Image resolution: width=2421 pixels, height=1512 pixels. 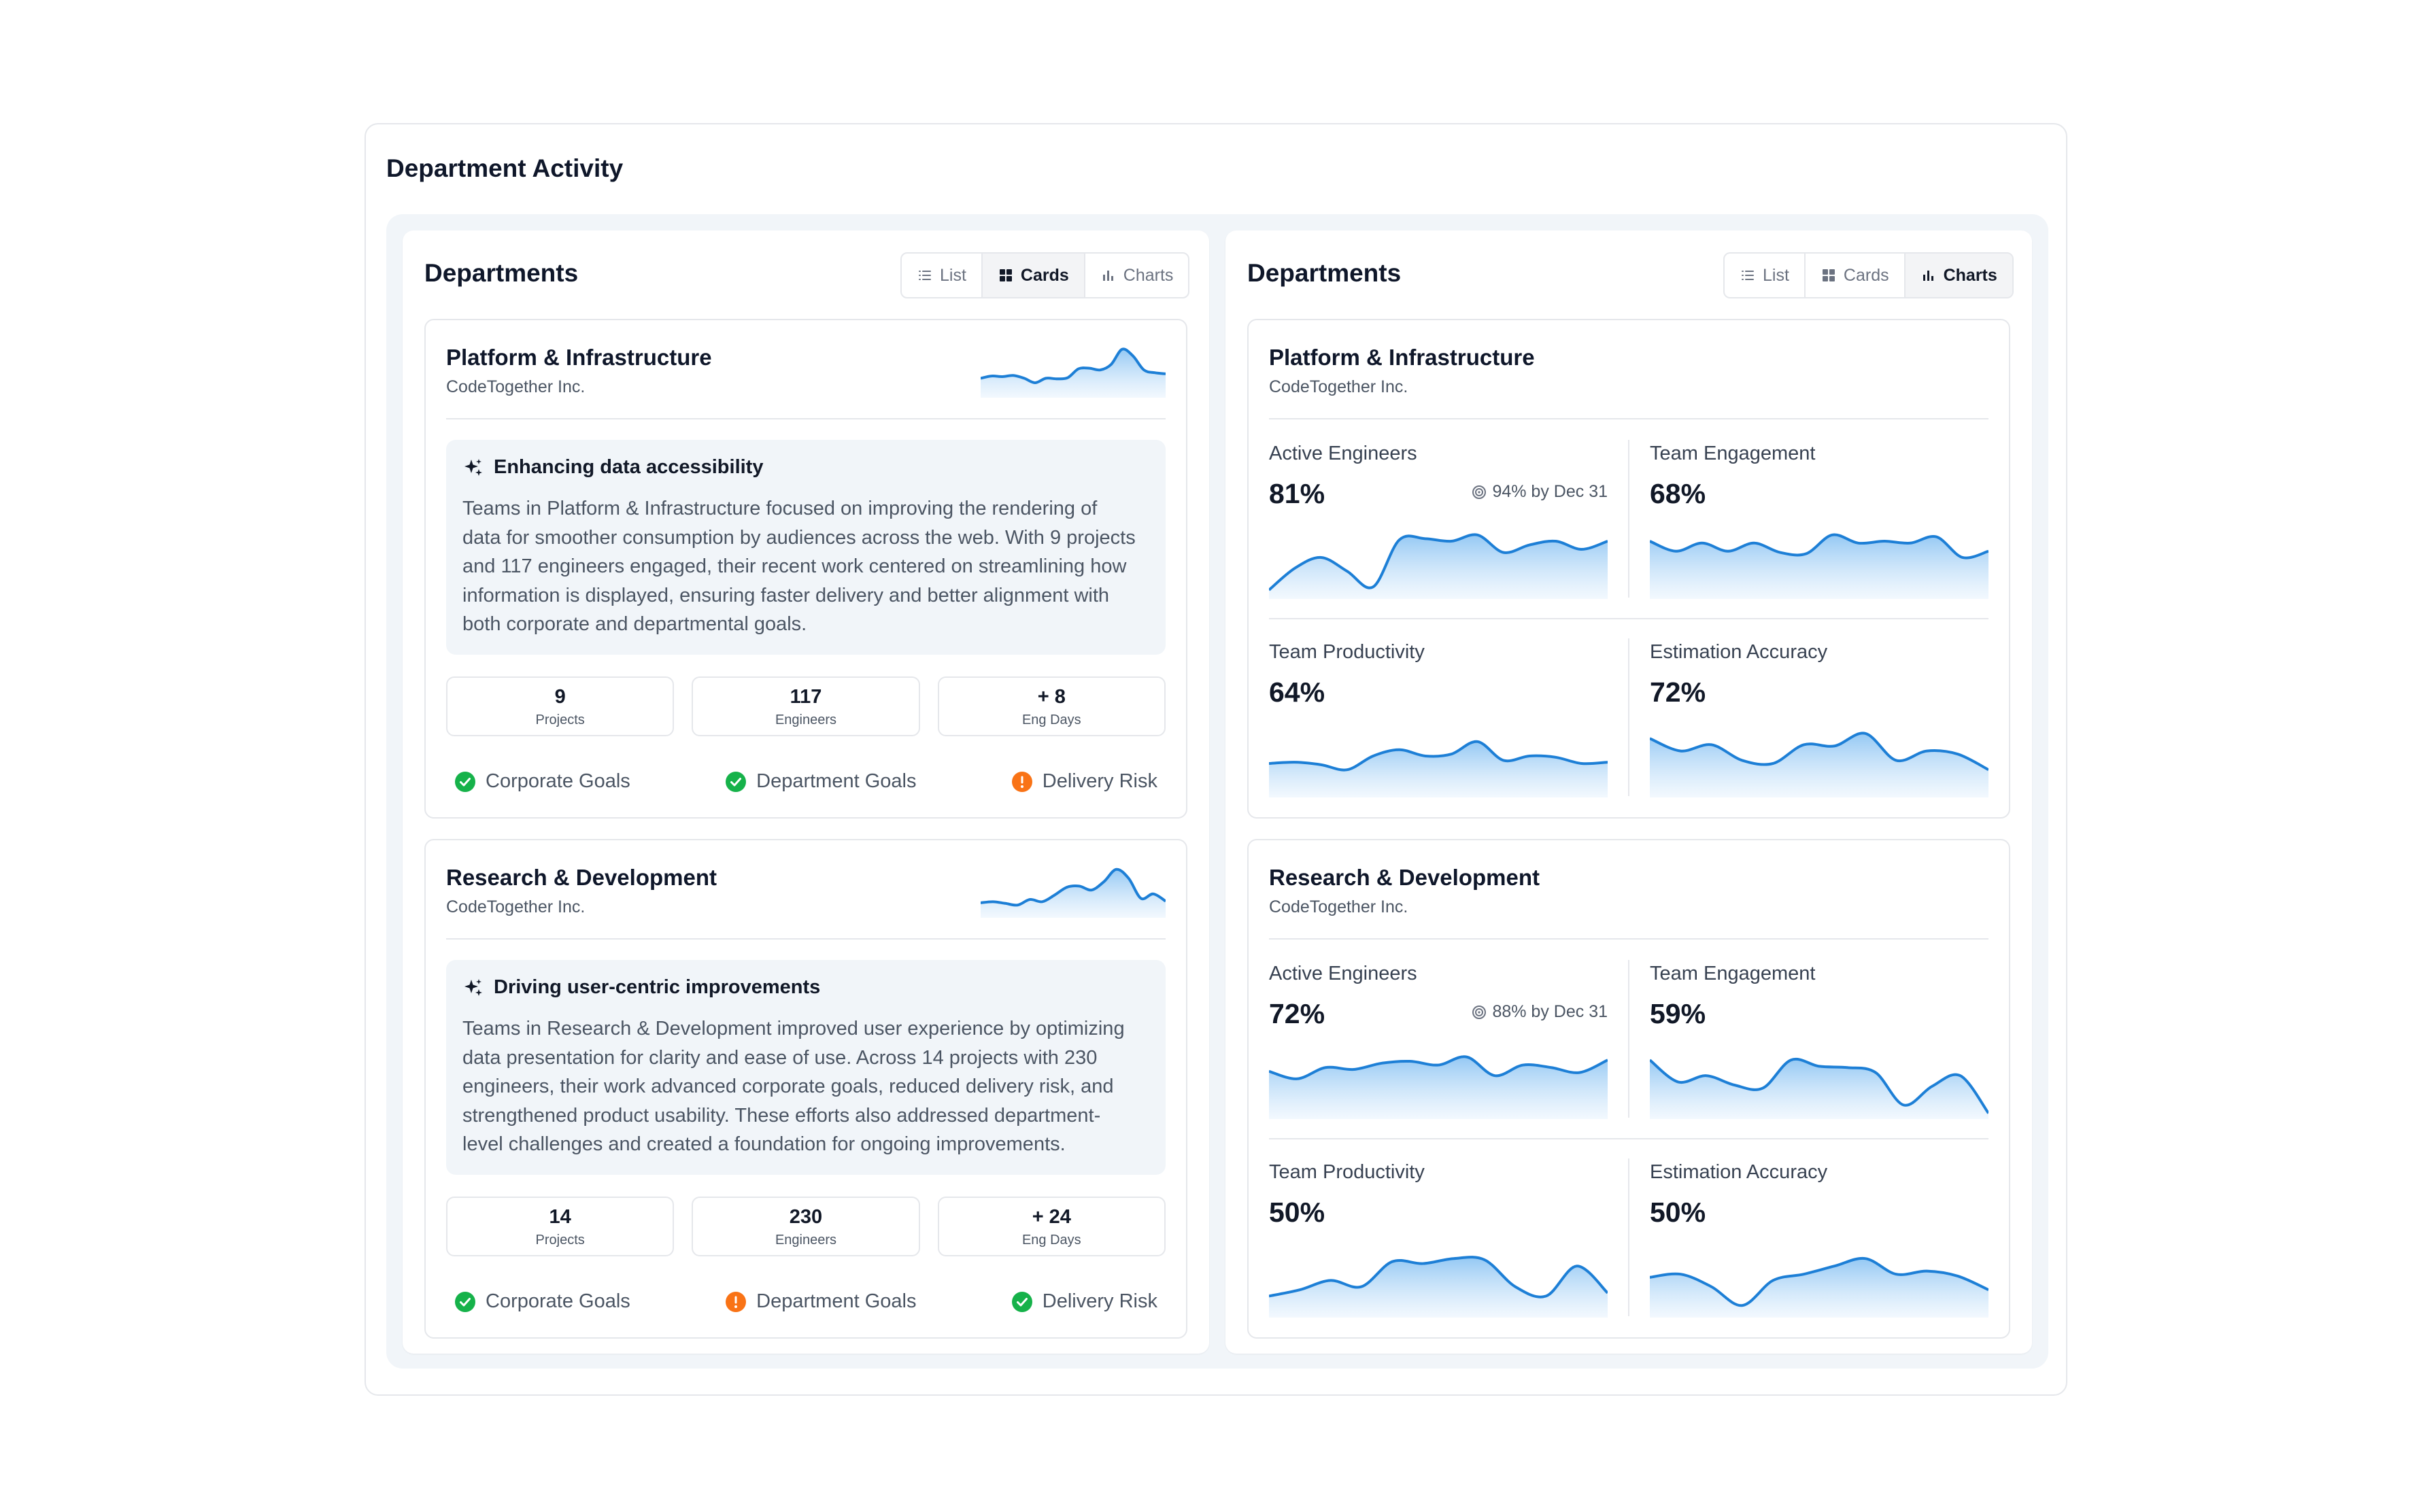 What do you see at coordinates (1324, 273) in the screenshot?
I see `panel-title: Departments` at bounding box center [1324, 273].